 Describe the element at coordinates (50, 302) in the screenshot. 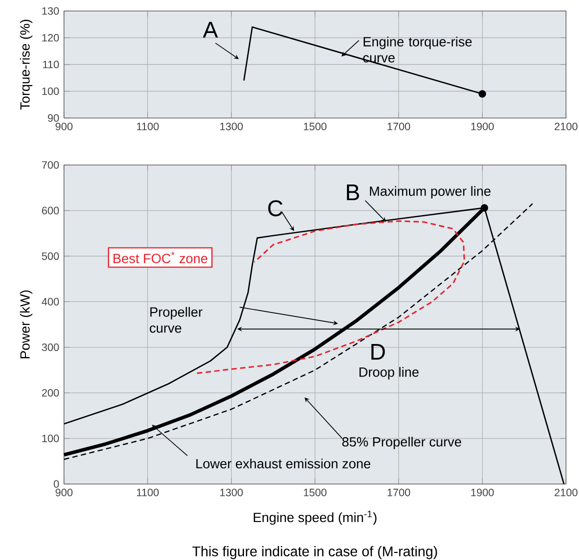

I see `y-tick-label: 400` at that location.